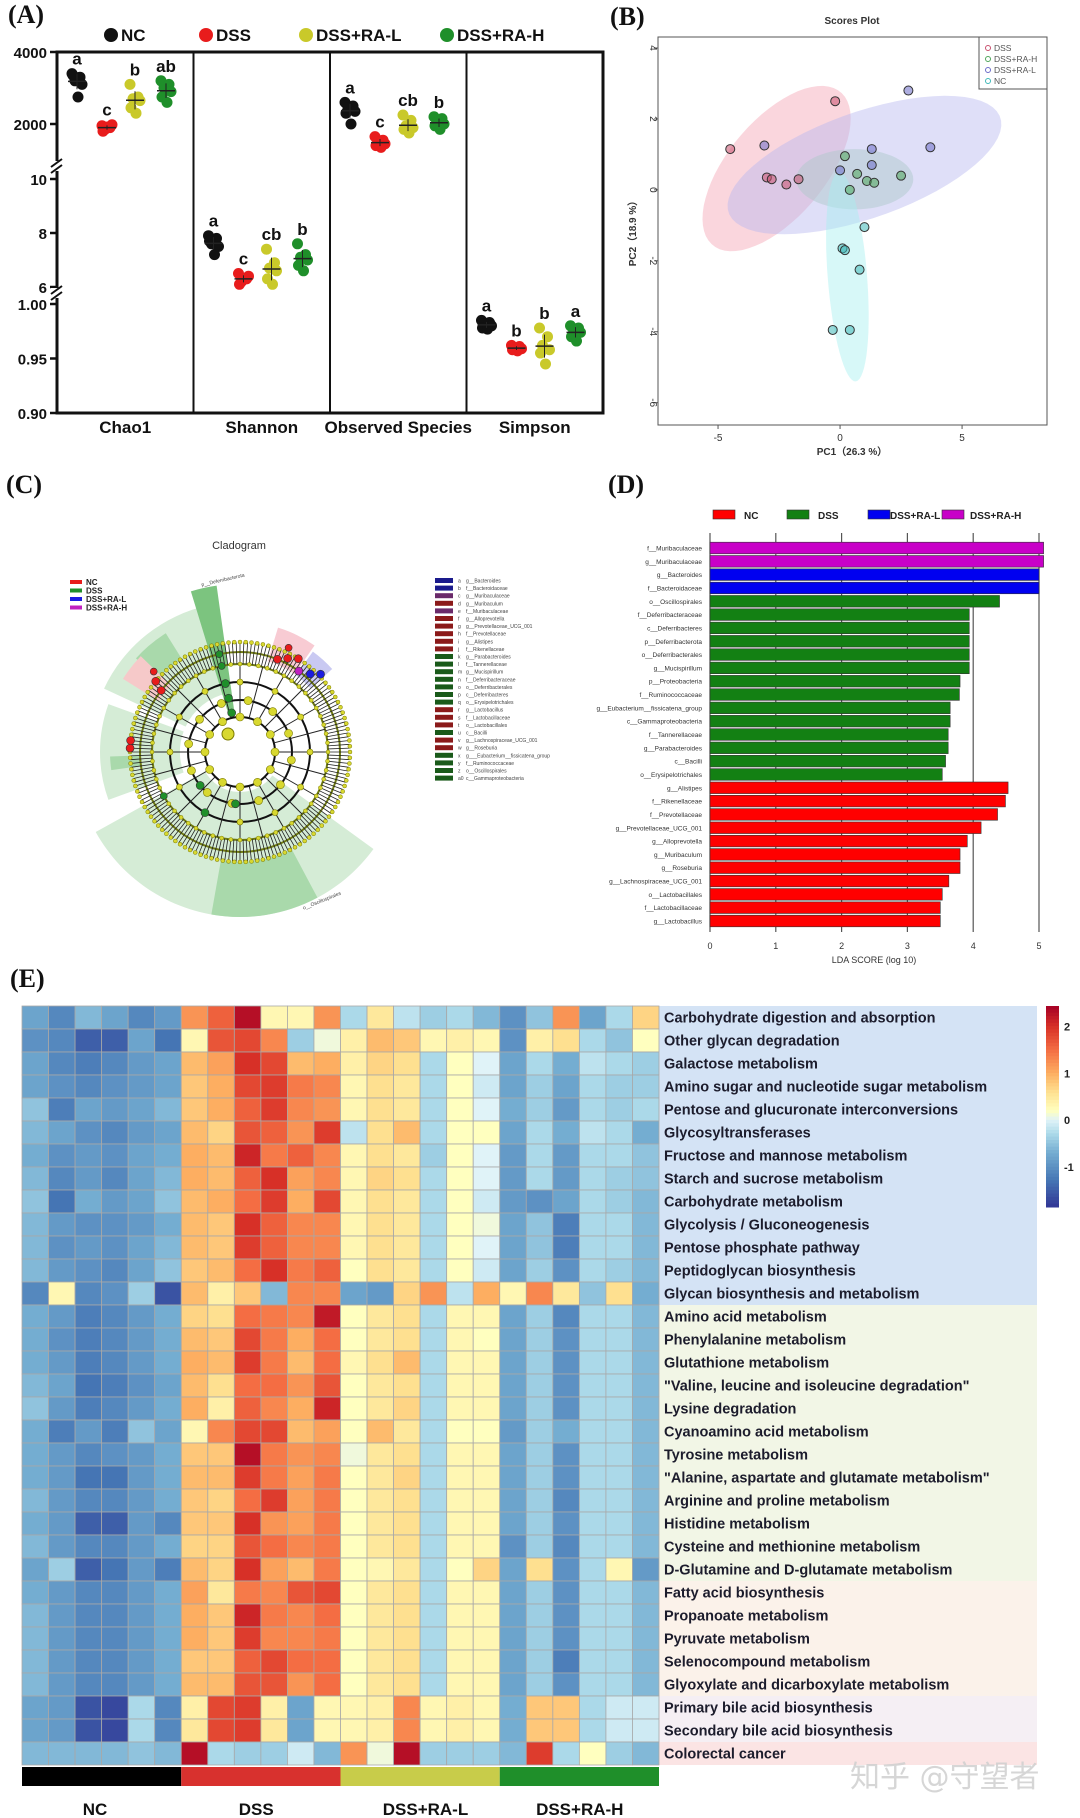  Describe the element at coordinates (76, 599) in the screenshot. I see `legend-swatch` at that location.